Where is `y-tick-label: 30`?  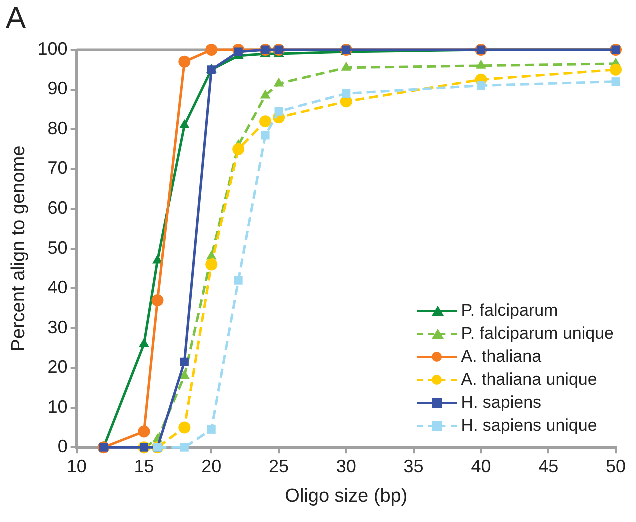 y-tick-label: 30 is located at coordinates (58, 327).